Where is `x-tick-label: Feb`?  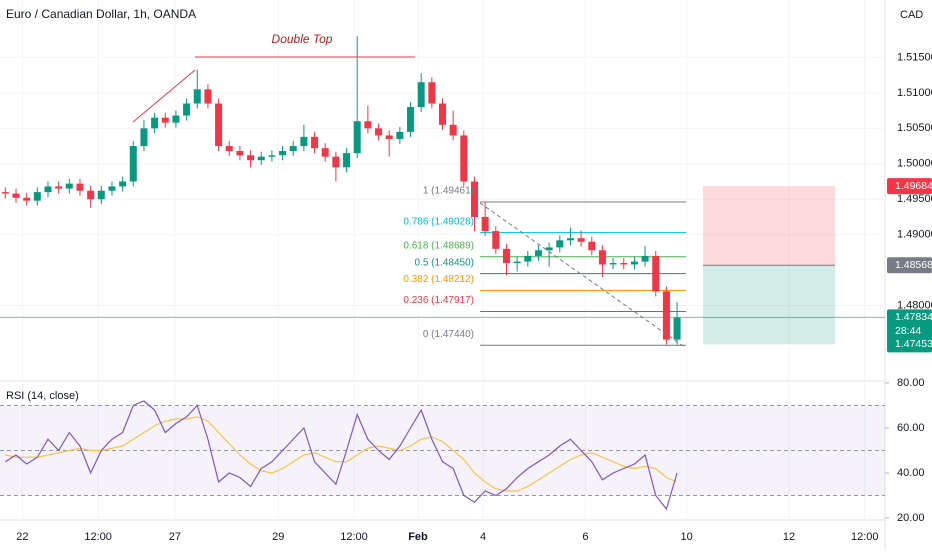 x-tick-label: Feb is located at coordinates (418, 537).